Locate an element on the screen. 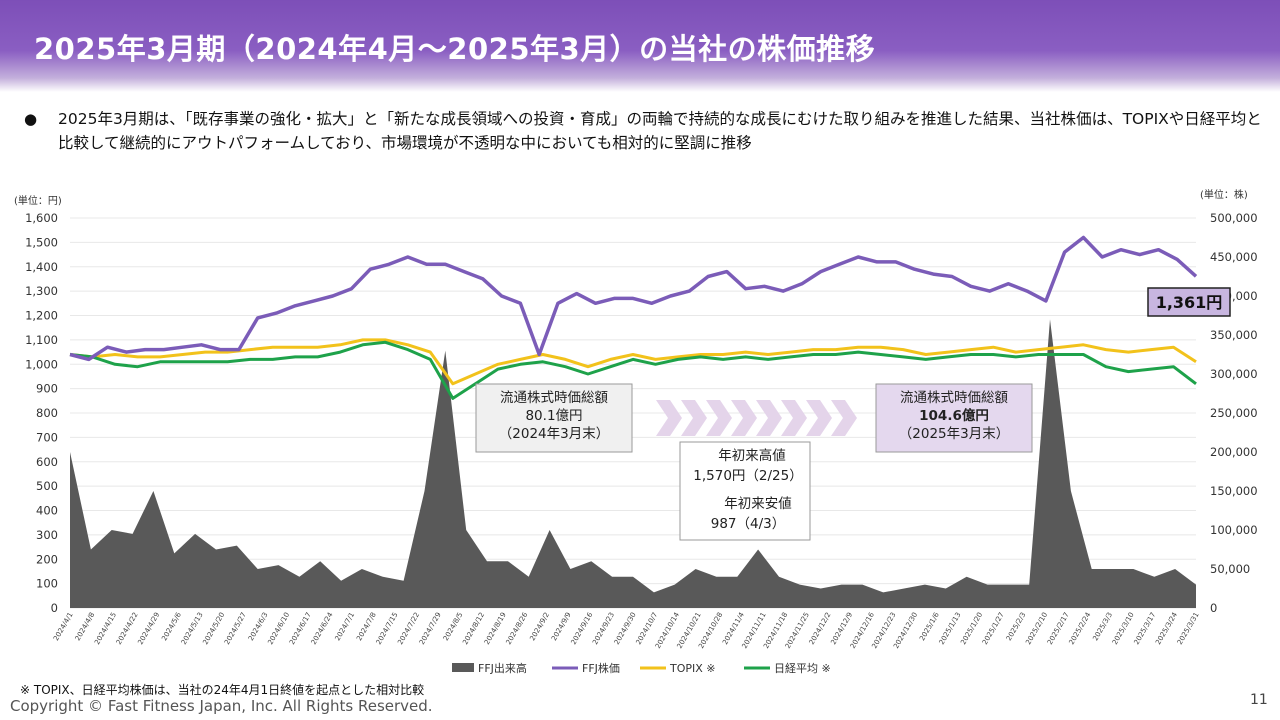  left-tick-label: 600 is located at coordinates (47, 462).